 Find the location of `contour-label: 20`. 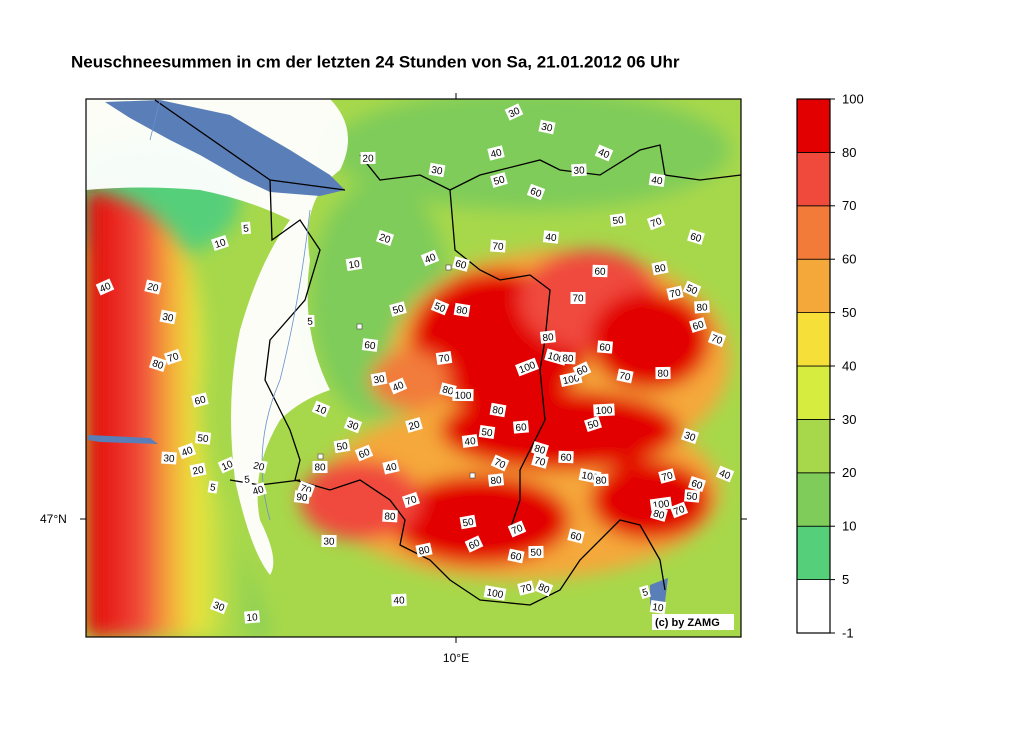

contour-label: 20 is located at coordinates (414, 425).